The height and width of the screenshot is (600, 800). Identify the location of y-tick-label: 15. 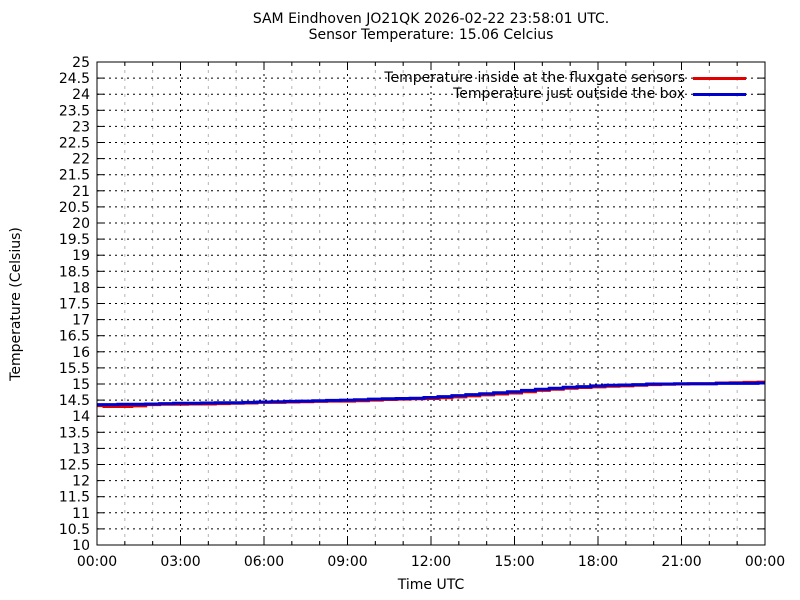
(81, 385).